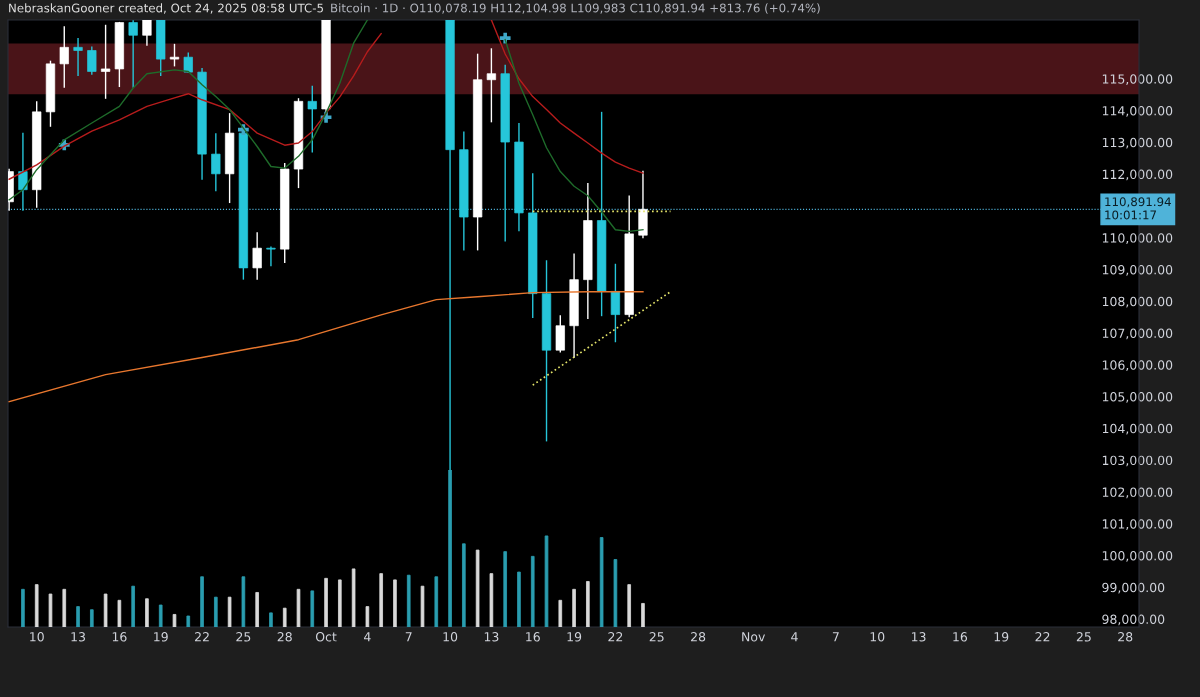  I want to click on y-tick-label: 101,000.00, so click(1137, 524).